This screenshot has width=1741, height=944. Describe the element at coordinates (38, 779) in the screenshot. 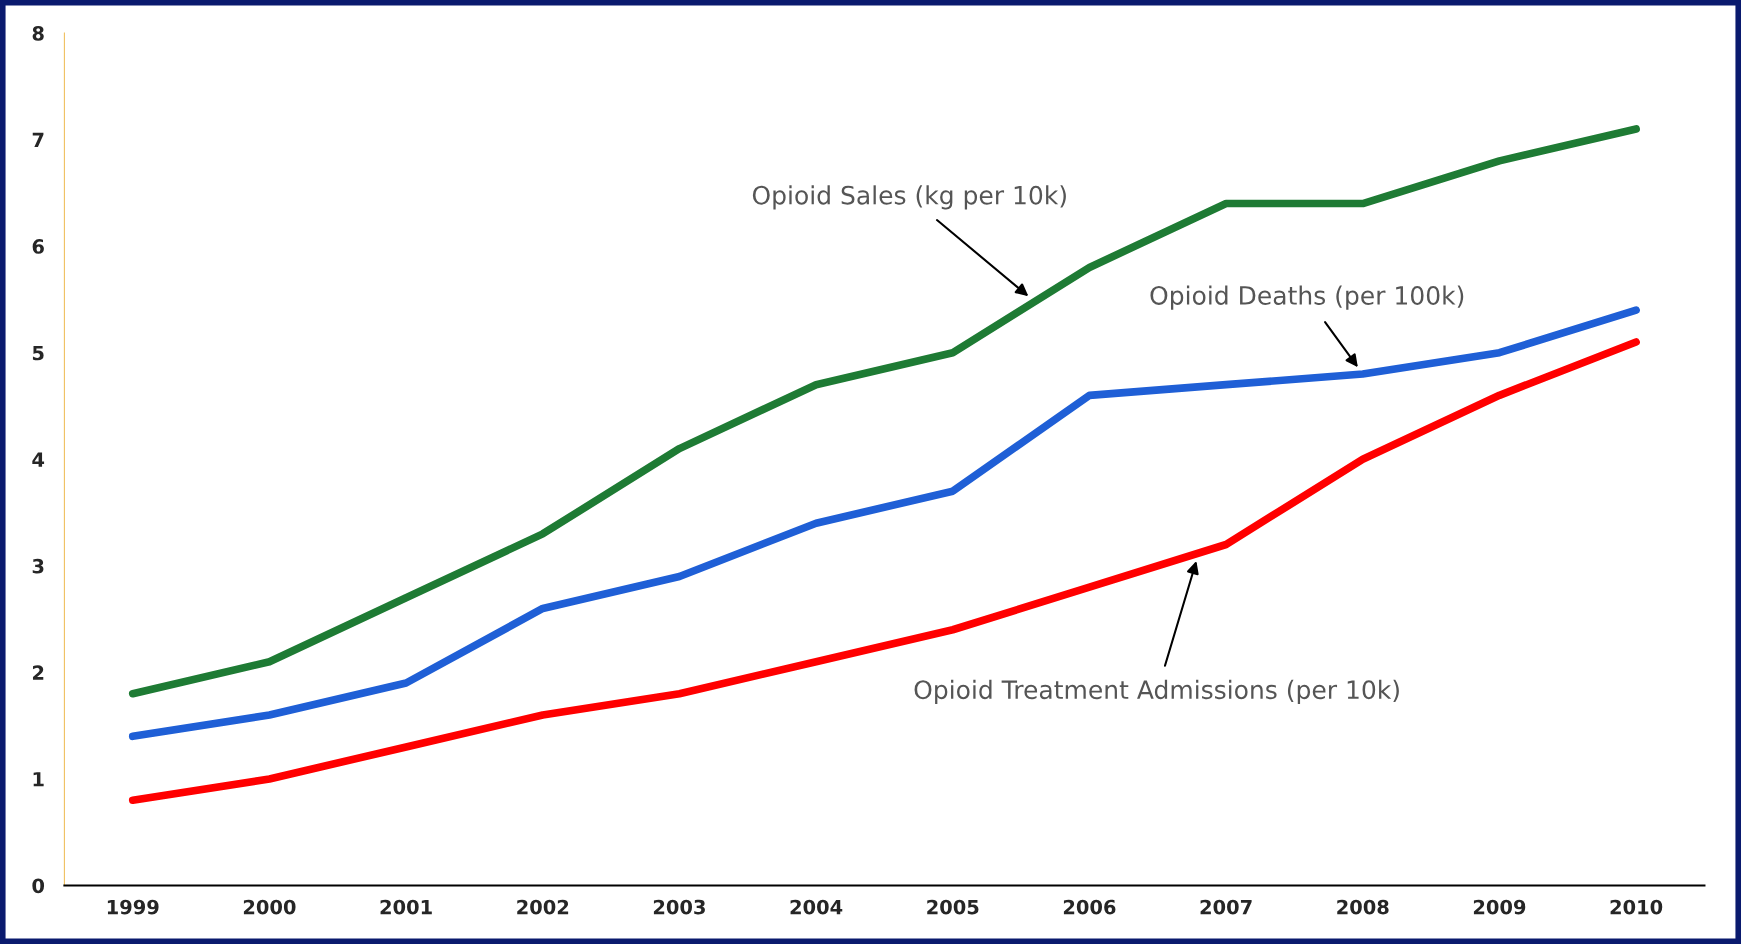

I see `y-tick-label: 1` at that location.